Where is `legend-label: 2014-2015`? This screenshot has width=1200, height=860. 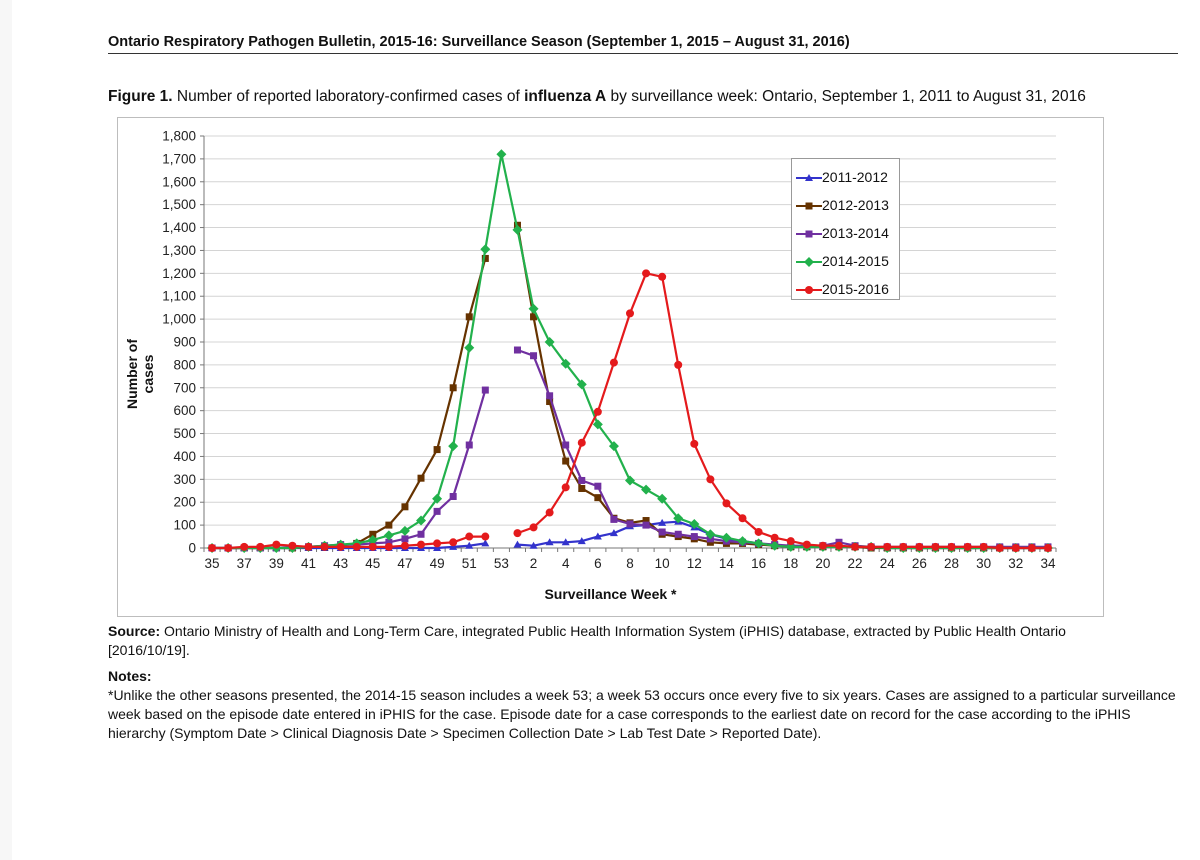
legend-label: 2014-2015 is located at coordinates (855, 261).